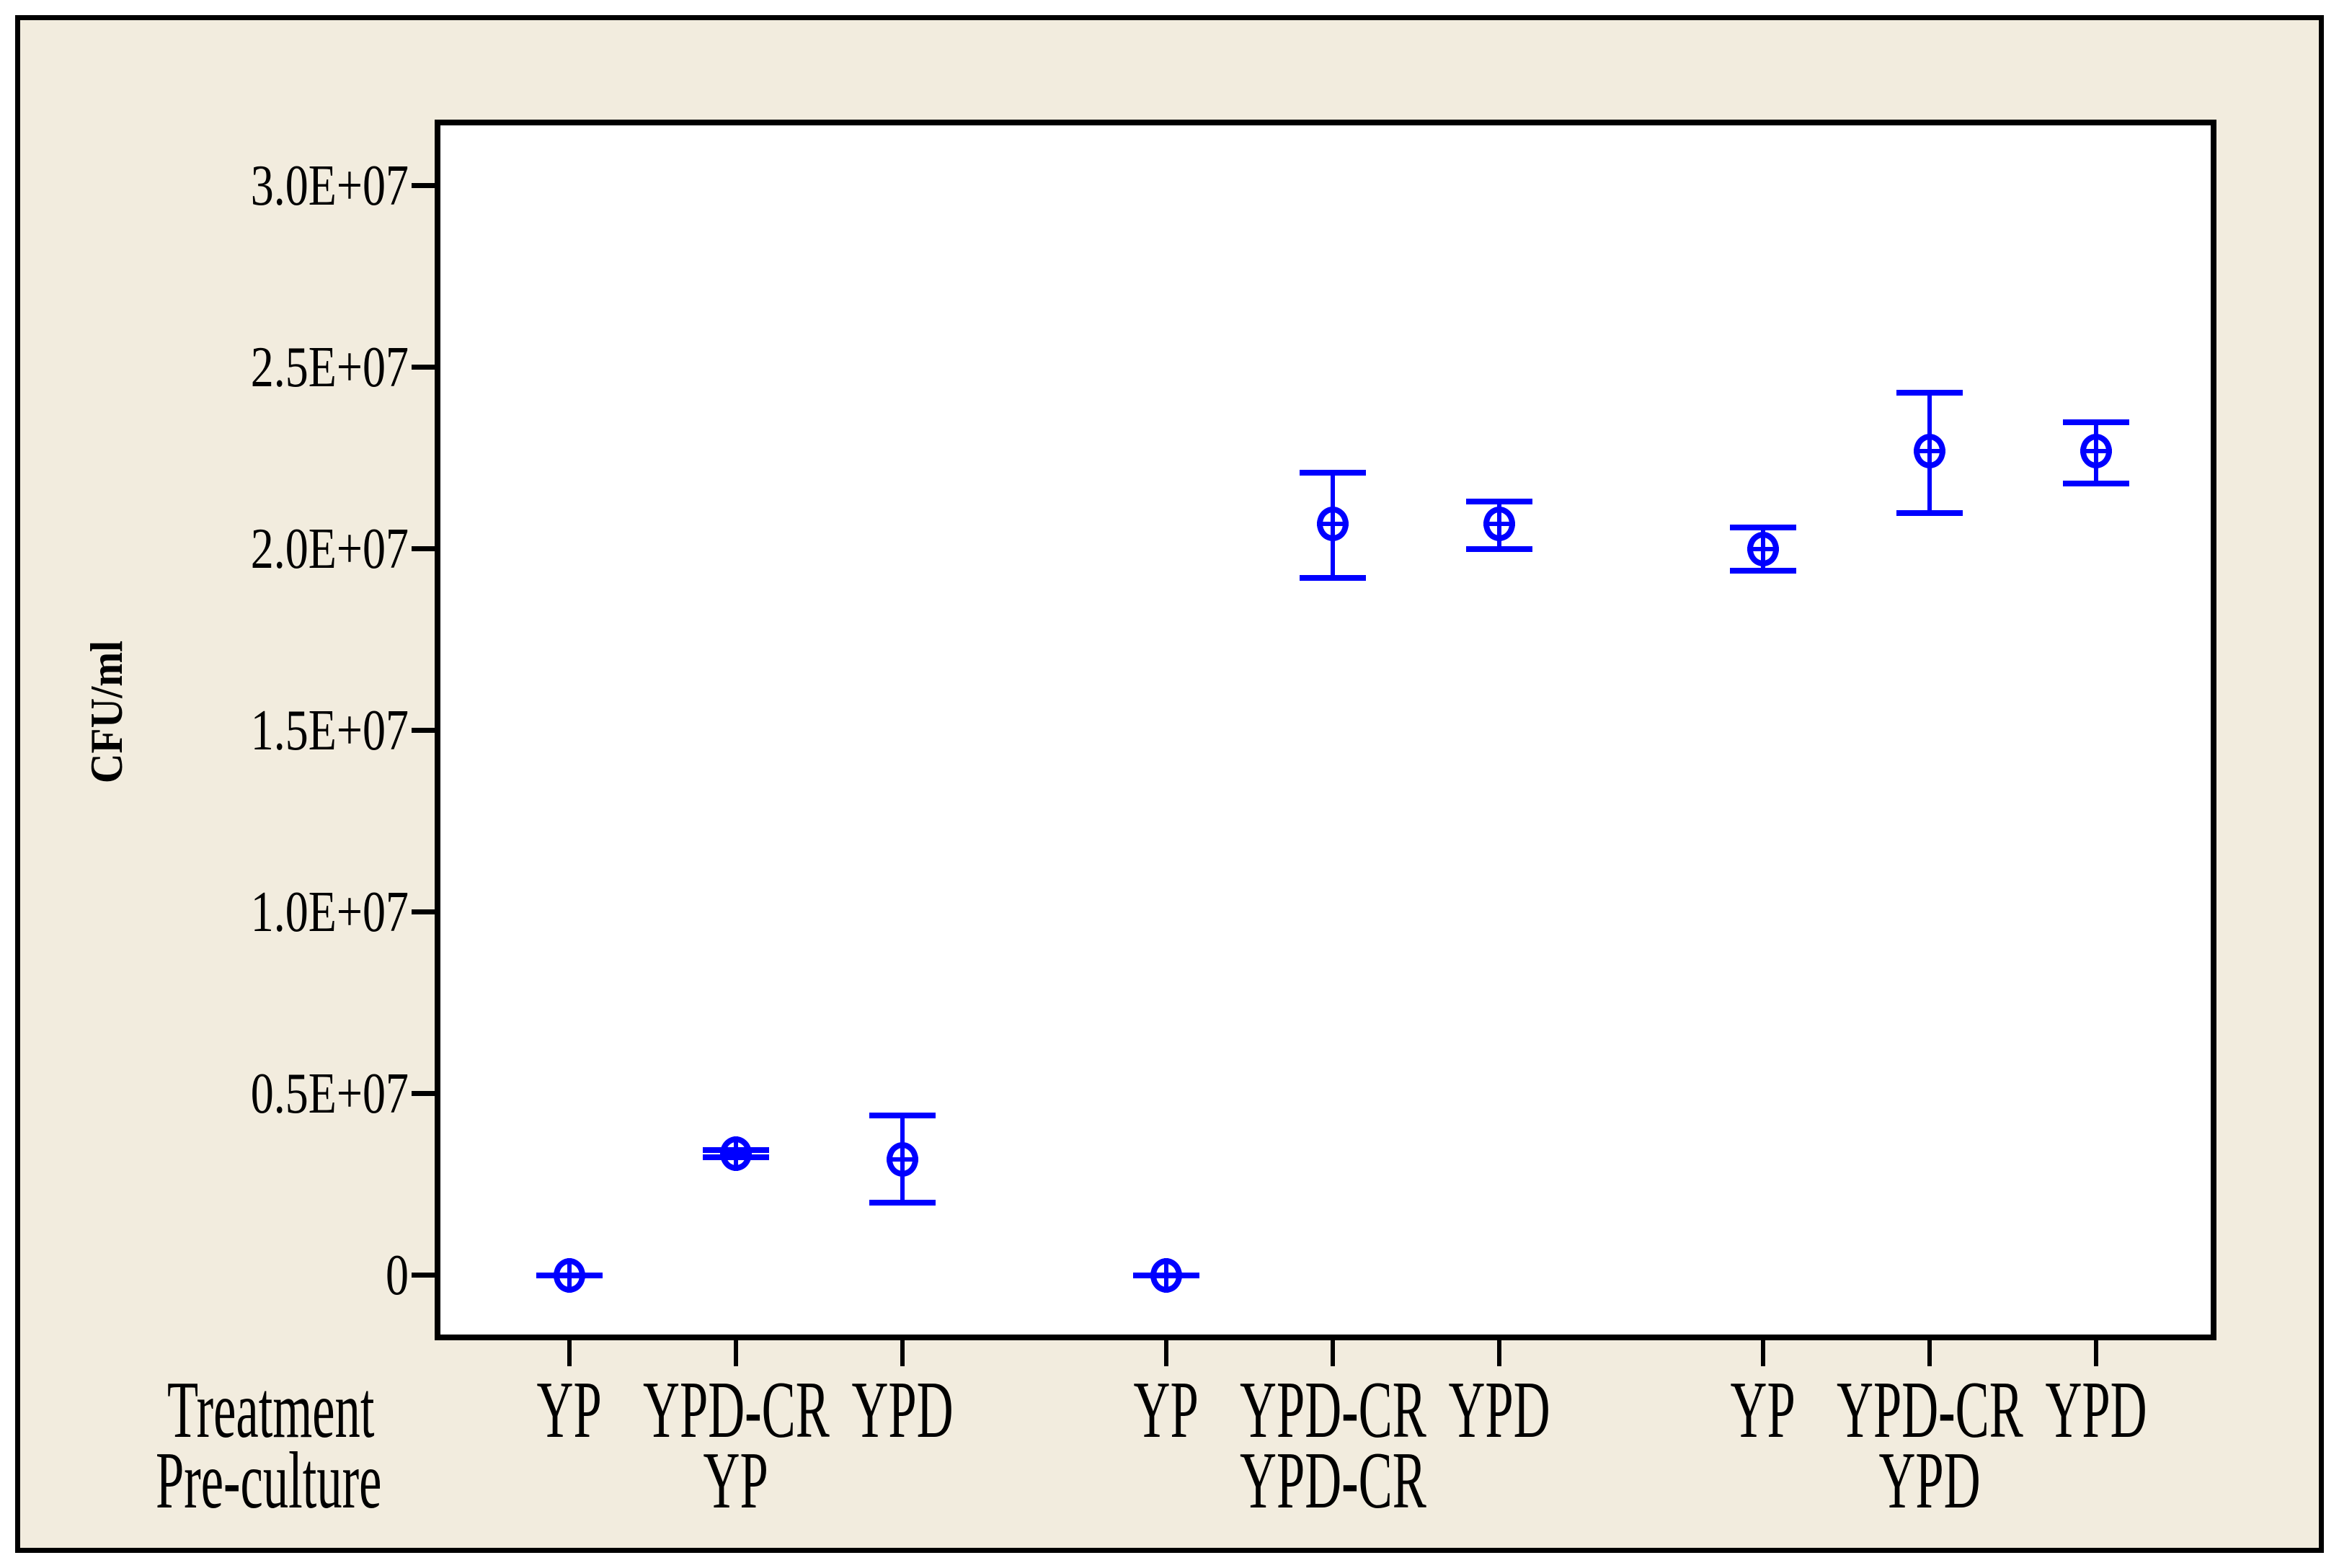  Describe the element at coordinates (204, 1094) in the screenshot. I see `y-axis-tick-label: 0.5E+07` at that location.